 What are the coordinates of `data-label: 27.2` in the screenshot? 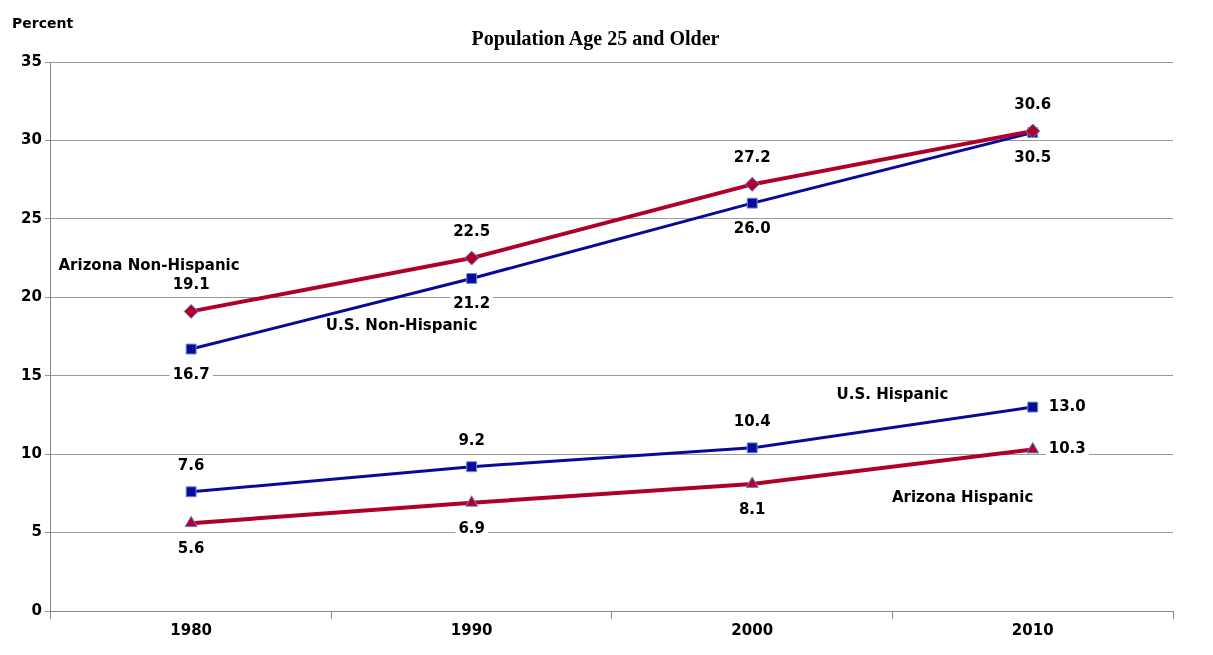 It's located at (752, 157).